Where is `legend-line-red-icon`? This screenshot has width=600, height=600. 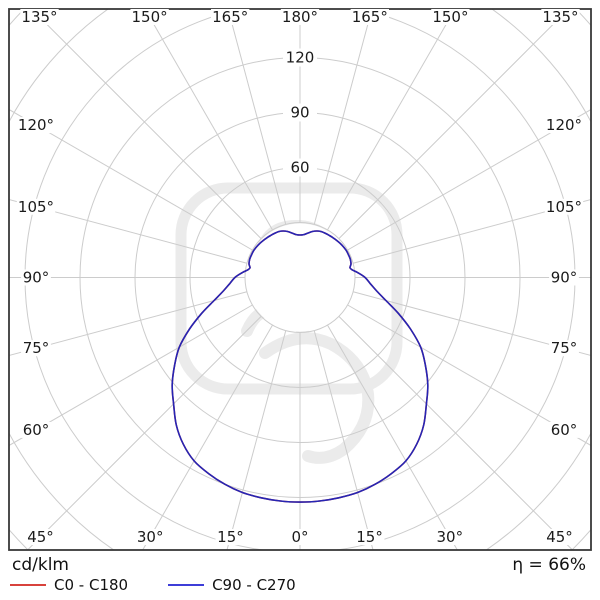
legend-line-red-icon is located at coordinates (28, 585).